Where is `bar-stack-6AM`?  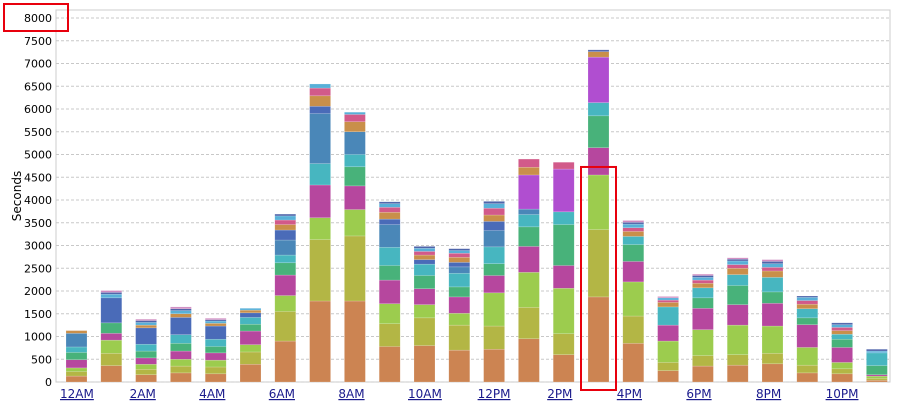 bar-stack-6AM is located at coordinates (285, 298).